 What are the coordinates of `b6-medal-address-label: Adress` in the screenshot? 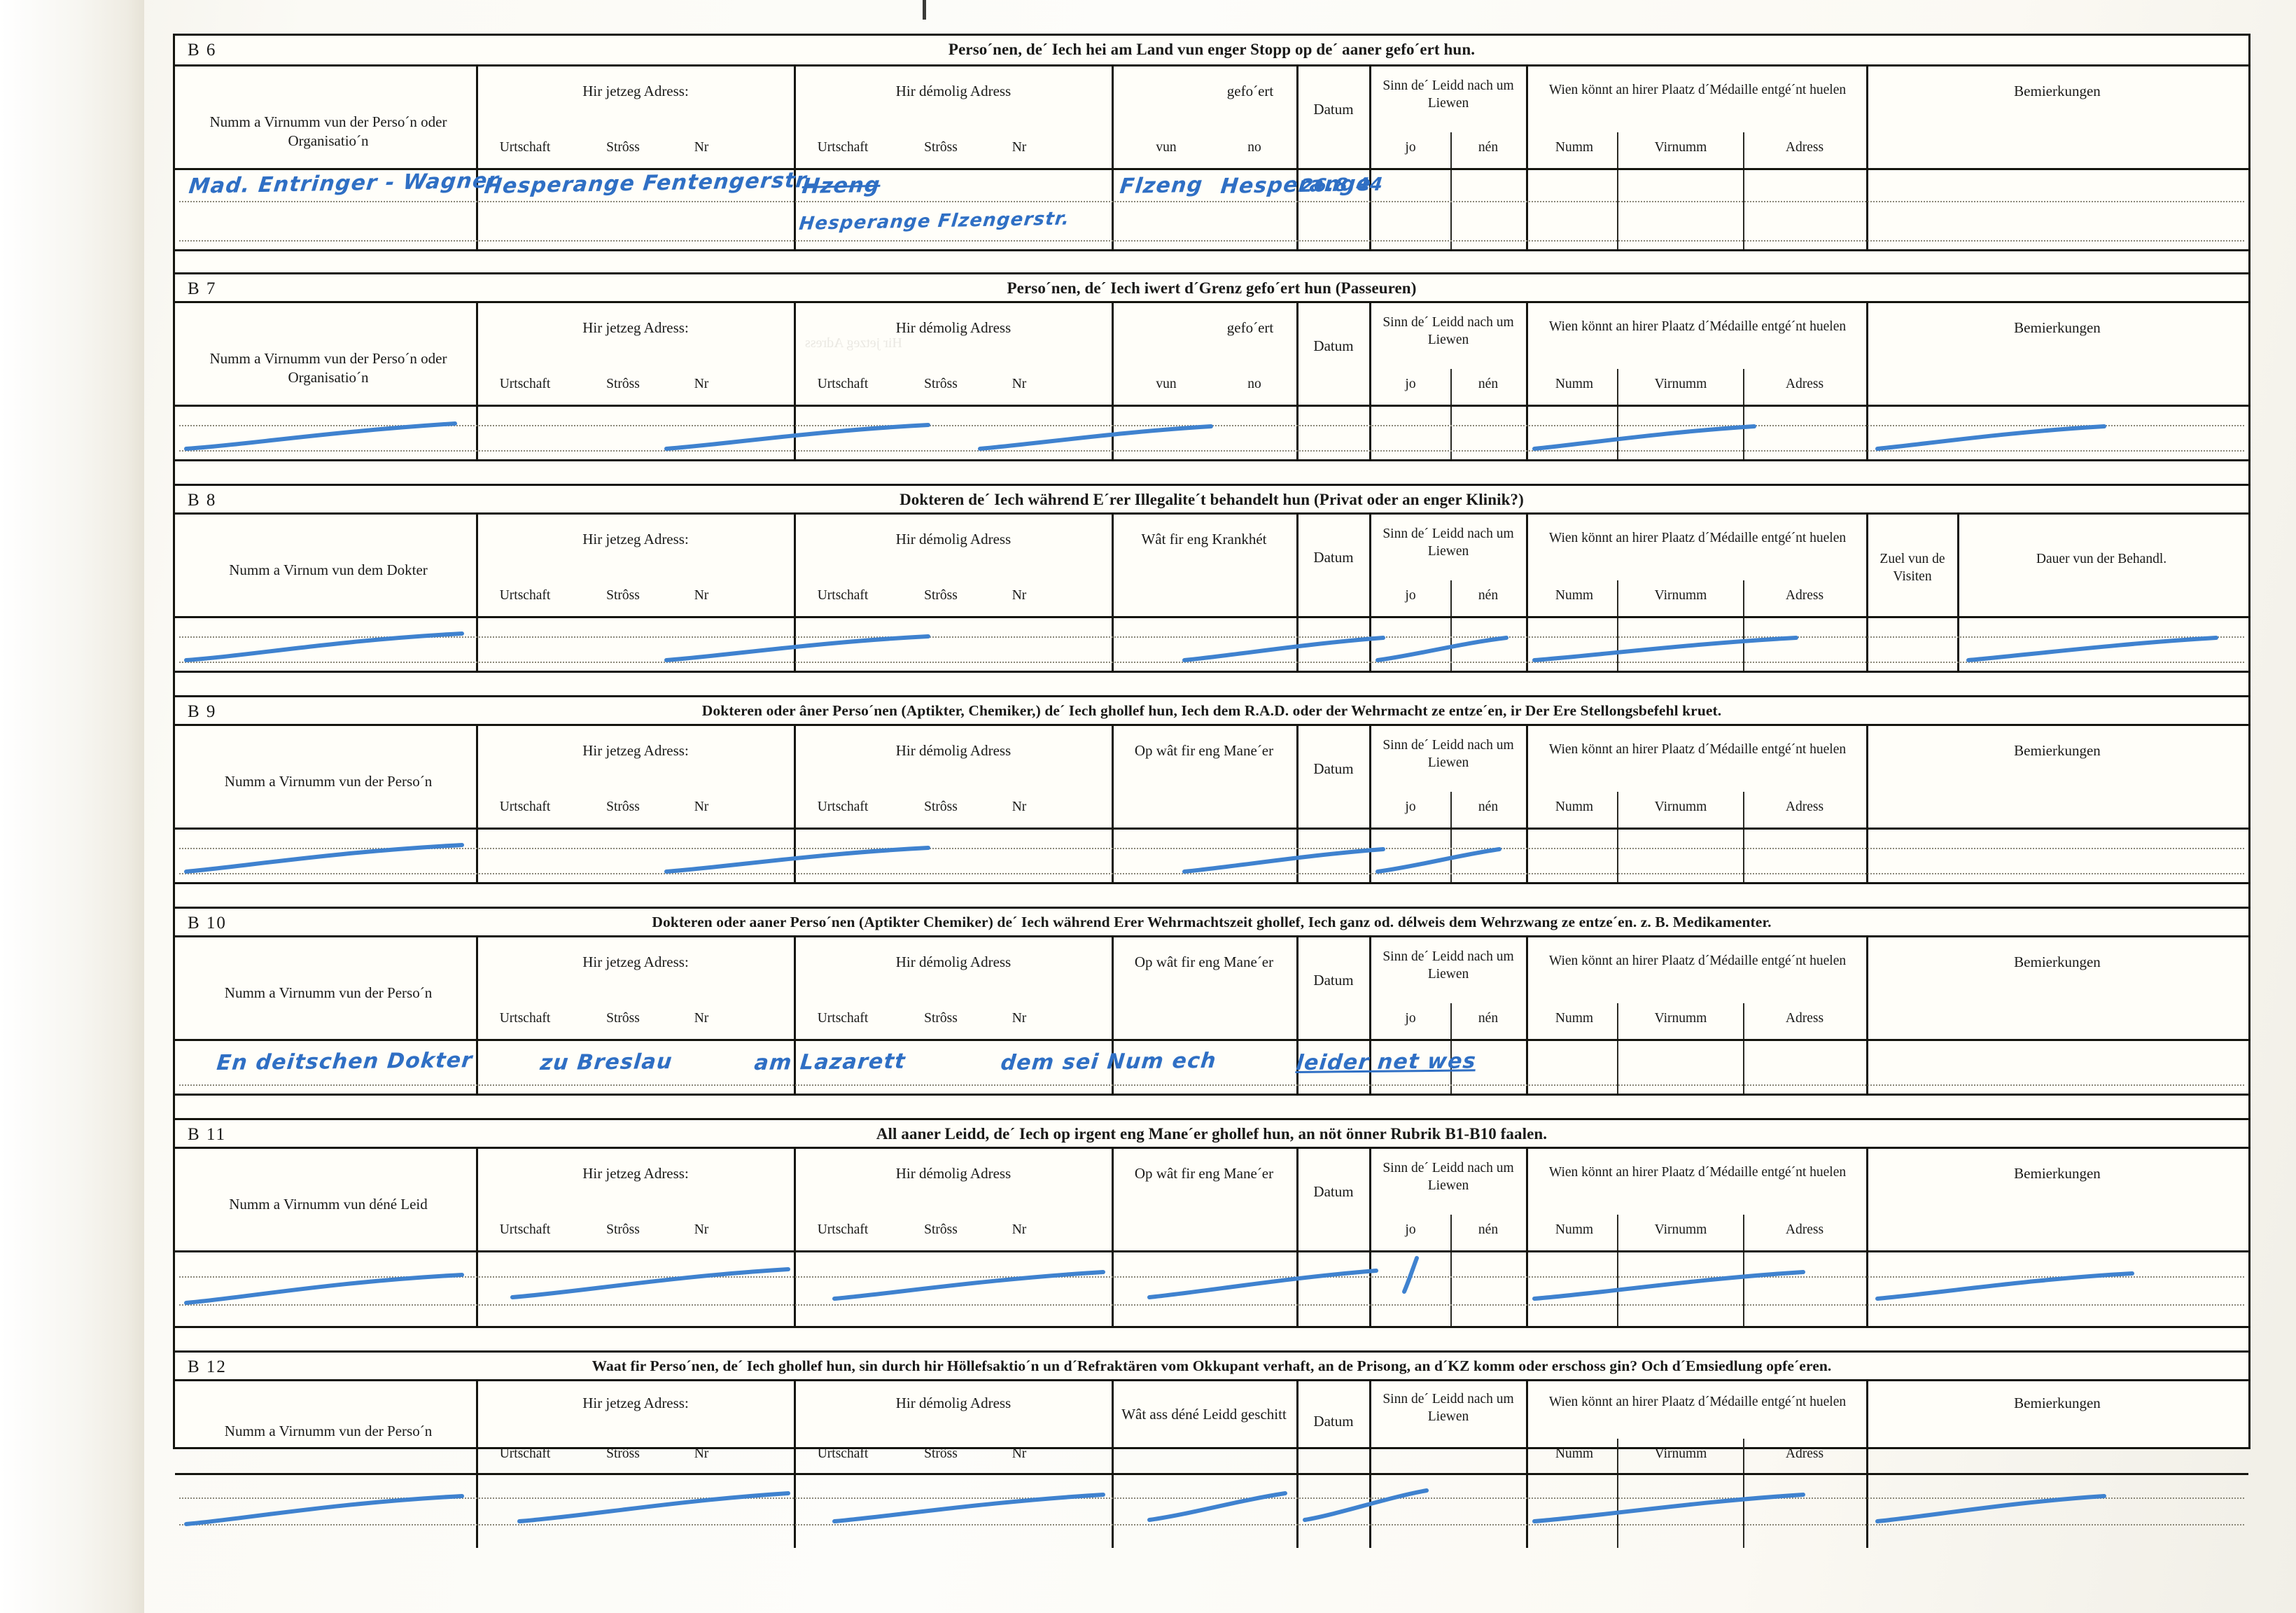 It's located at (1804, 147).